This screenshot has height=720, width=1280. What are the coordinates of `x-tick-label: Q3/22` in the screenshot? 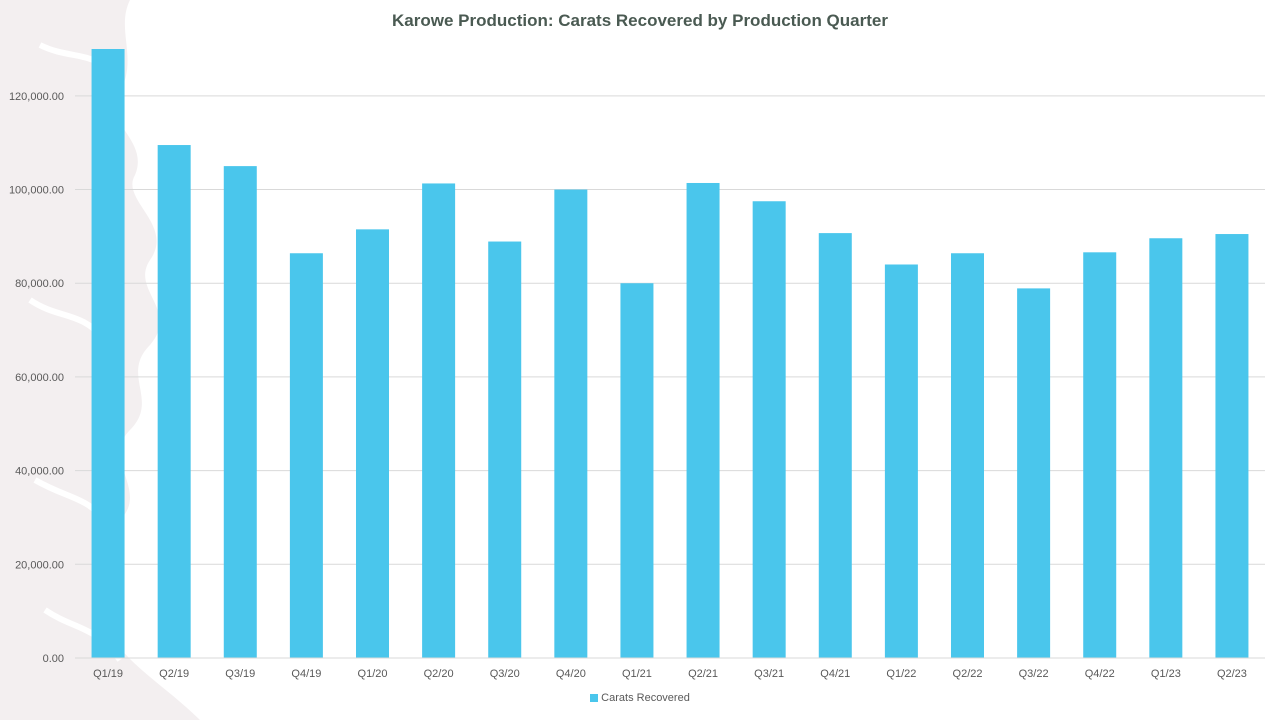 It's located at (1034, 674).